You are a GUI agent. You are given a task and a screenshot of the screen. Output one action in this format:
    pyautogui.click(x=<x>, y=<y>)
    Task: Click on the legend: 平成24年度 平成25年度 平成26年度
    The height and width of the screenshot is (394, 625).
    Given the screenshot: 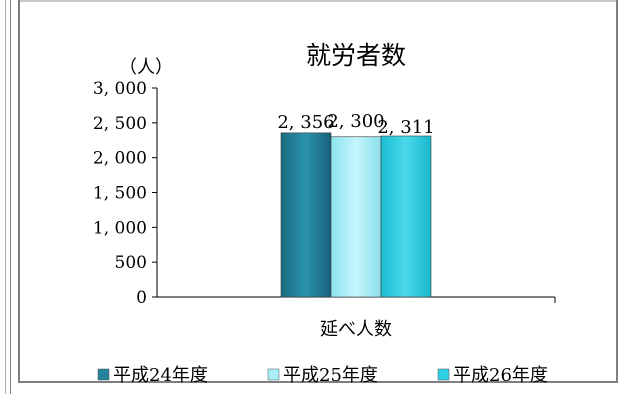 What is the action you would take?
    pyautogui.click(x=322, y=375)
    